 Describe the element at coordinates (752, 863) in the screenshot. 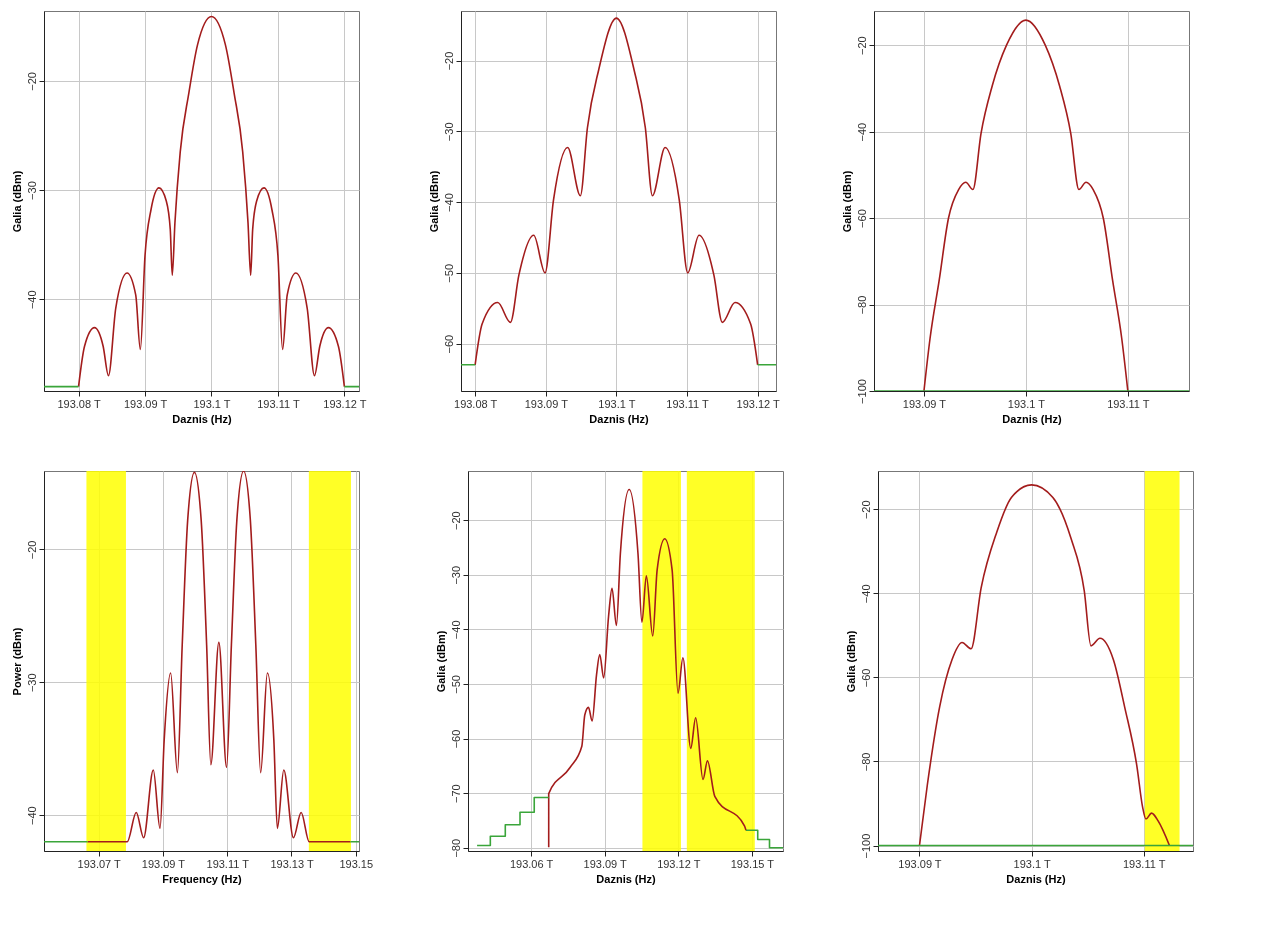

I see `x-tick-label: 193.15 T` at that location.